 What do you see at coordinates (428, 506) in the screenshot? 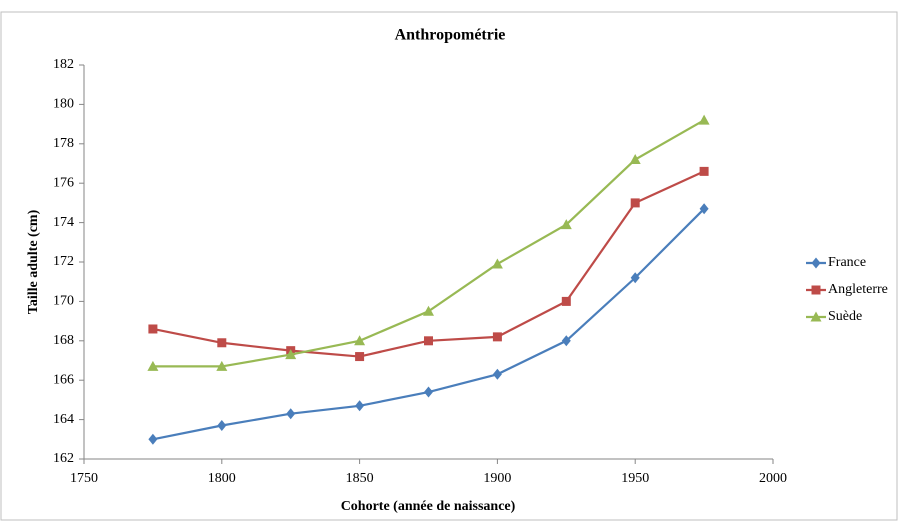
I see `x-axis-title: Cohorte (année de naissance)` at bounding box center [428, 506].